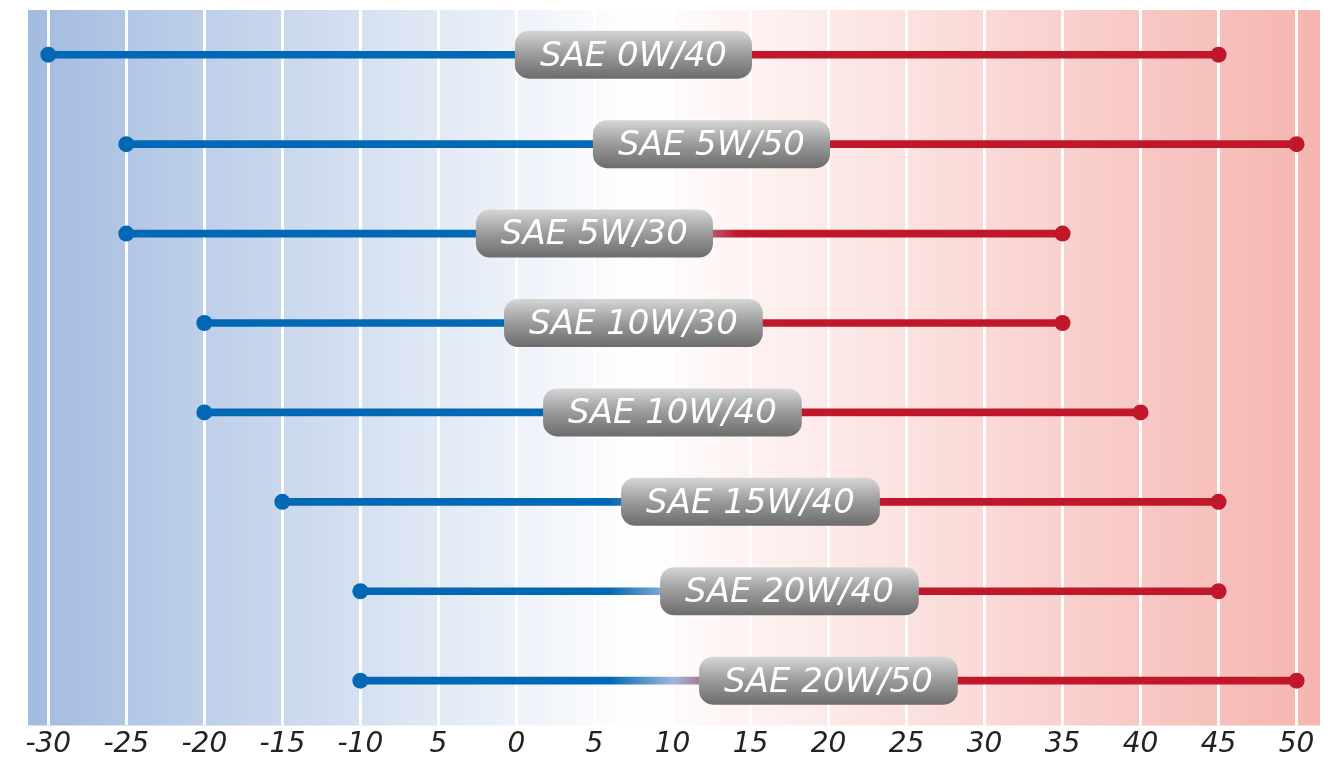  What do you see at coordinates (672, 743) in the screenshot?
I see `x-tick-label: 10` at bounding box center [672, 743].